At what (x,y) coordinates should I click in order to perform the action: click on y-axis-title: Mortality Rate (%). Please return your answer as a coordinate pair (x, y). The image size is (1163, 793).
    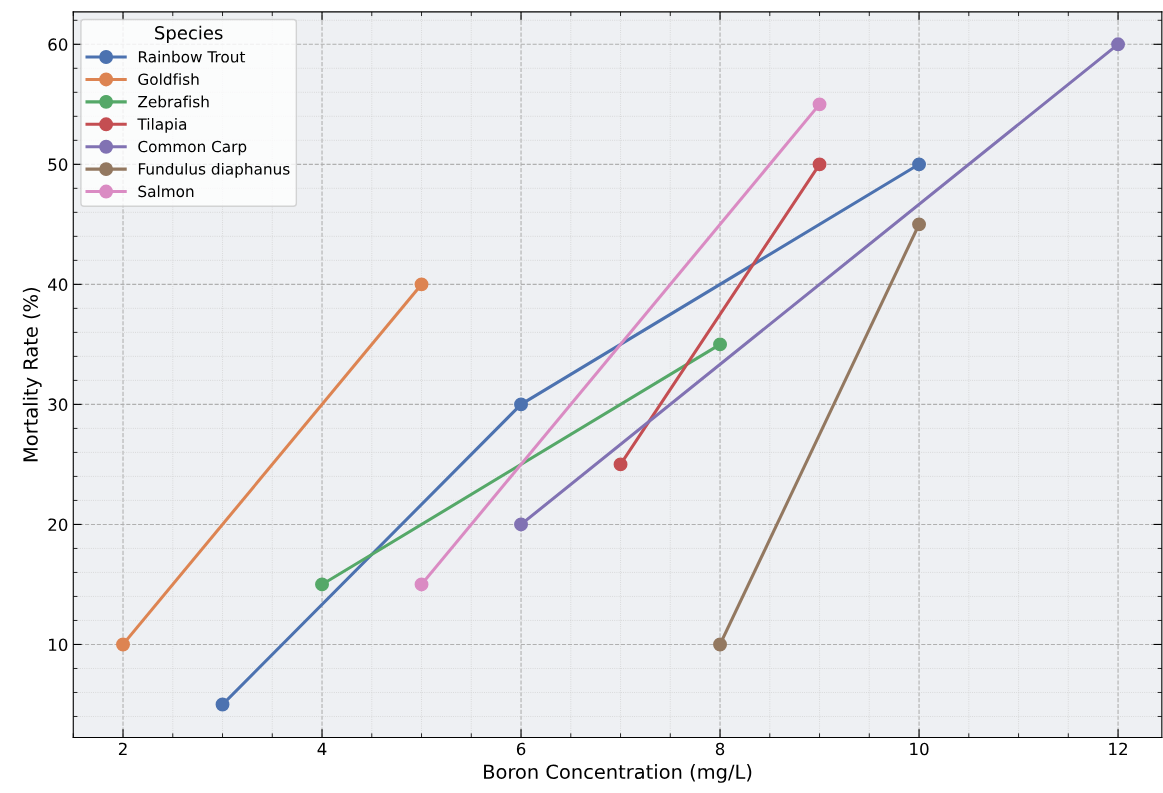
    Looking at the image, I should click on (32, 375).